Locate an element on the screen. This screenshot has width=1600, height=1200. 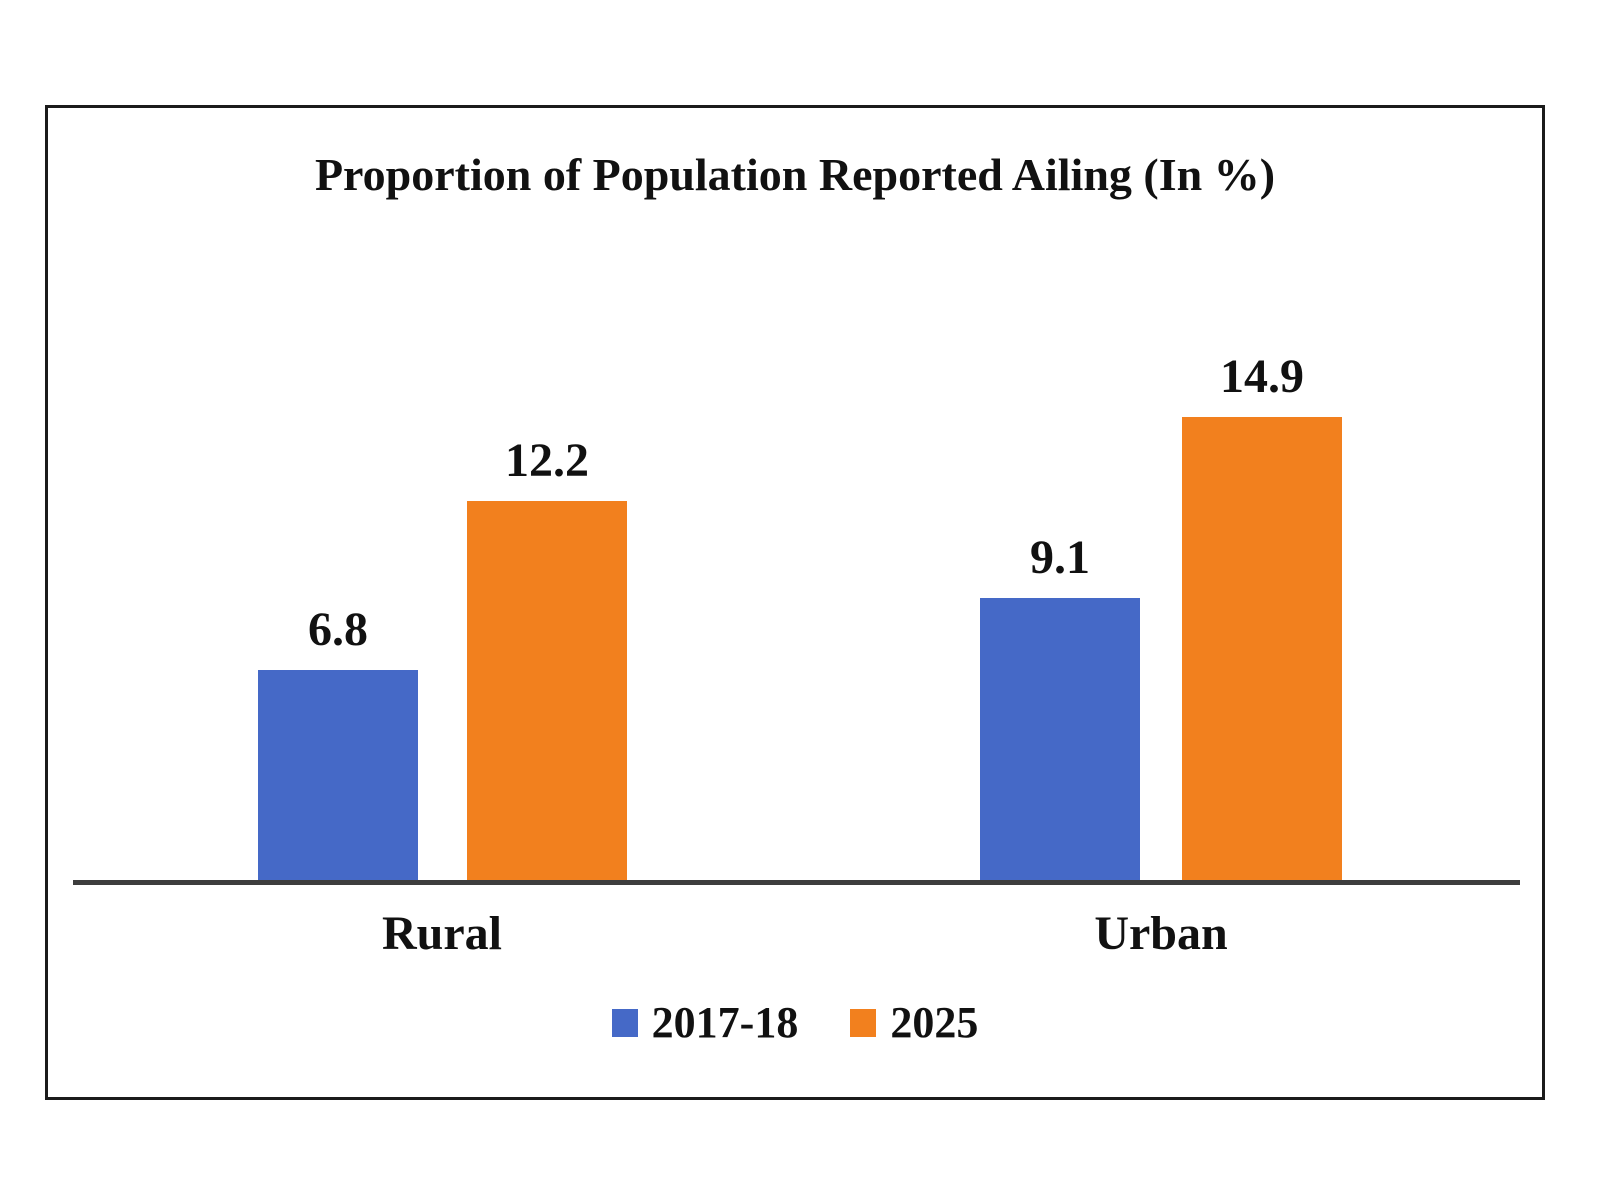
category-label-urban: Urban is located at coordinates (1161, 933).